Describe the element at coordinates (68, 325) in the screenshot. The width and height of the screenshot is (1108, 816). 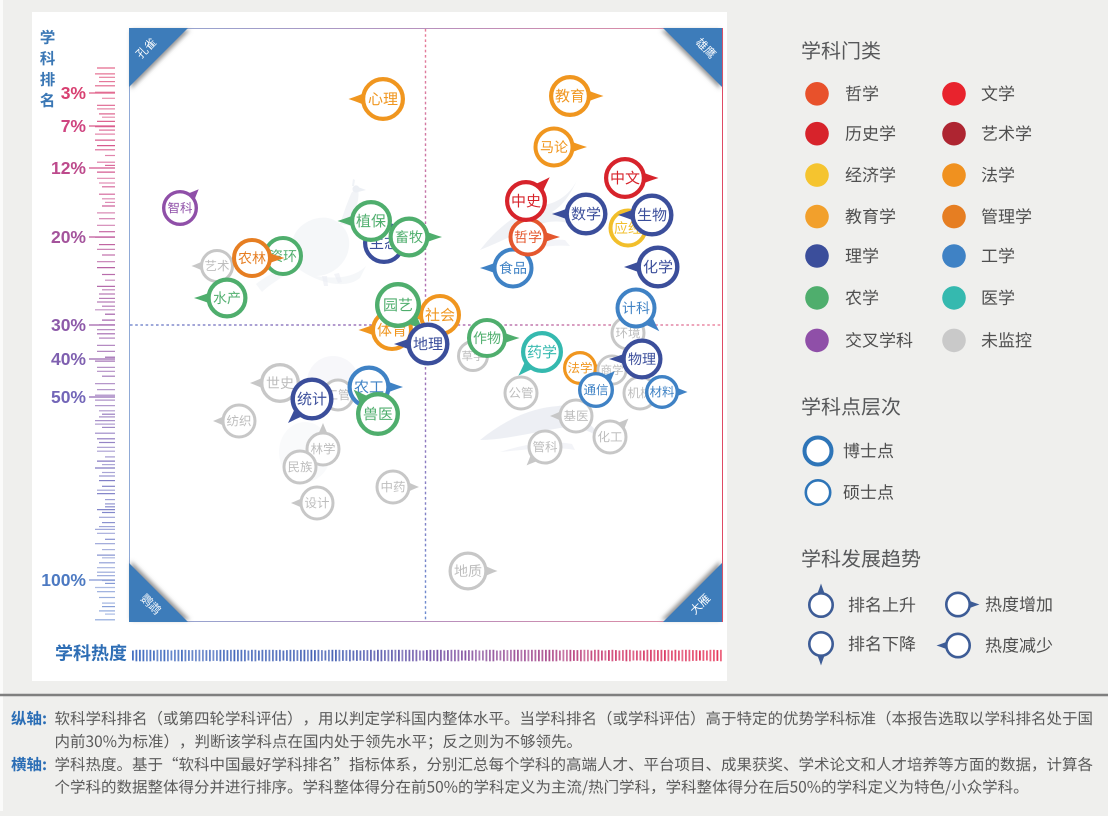
I see `svg-text: 30%` at that location.